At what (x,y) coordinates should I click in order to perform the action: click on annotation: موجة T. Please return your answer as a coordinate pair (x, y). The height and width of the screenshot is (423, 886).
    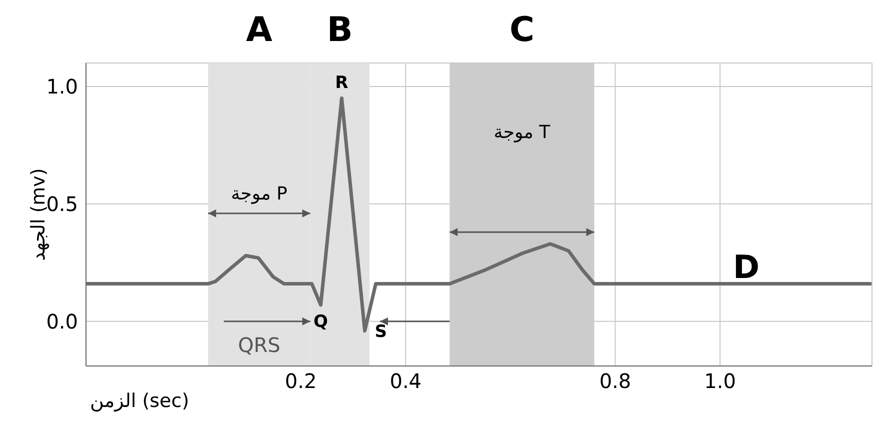
    Looking at the image, I should click on (523, 133).